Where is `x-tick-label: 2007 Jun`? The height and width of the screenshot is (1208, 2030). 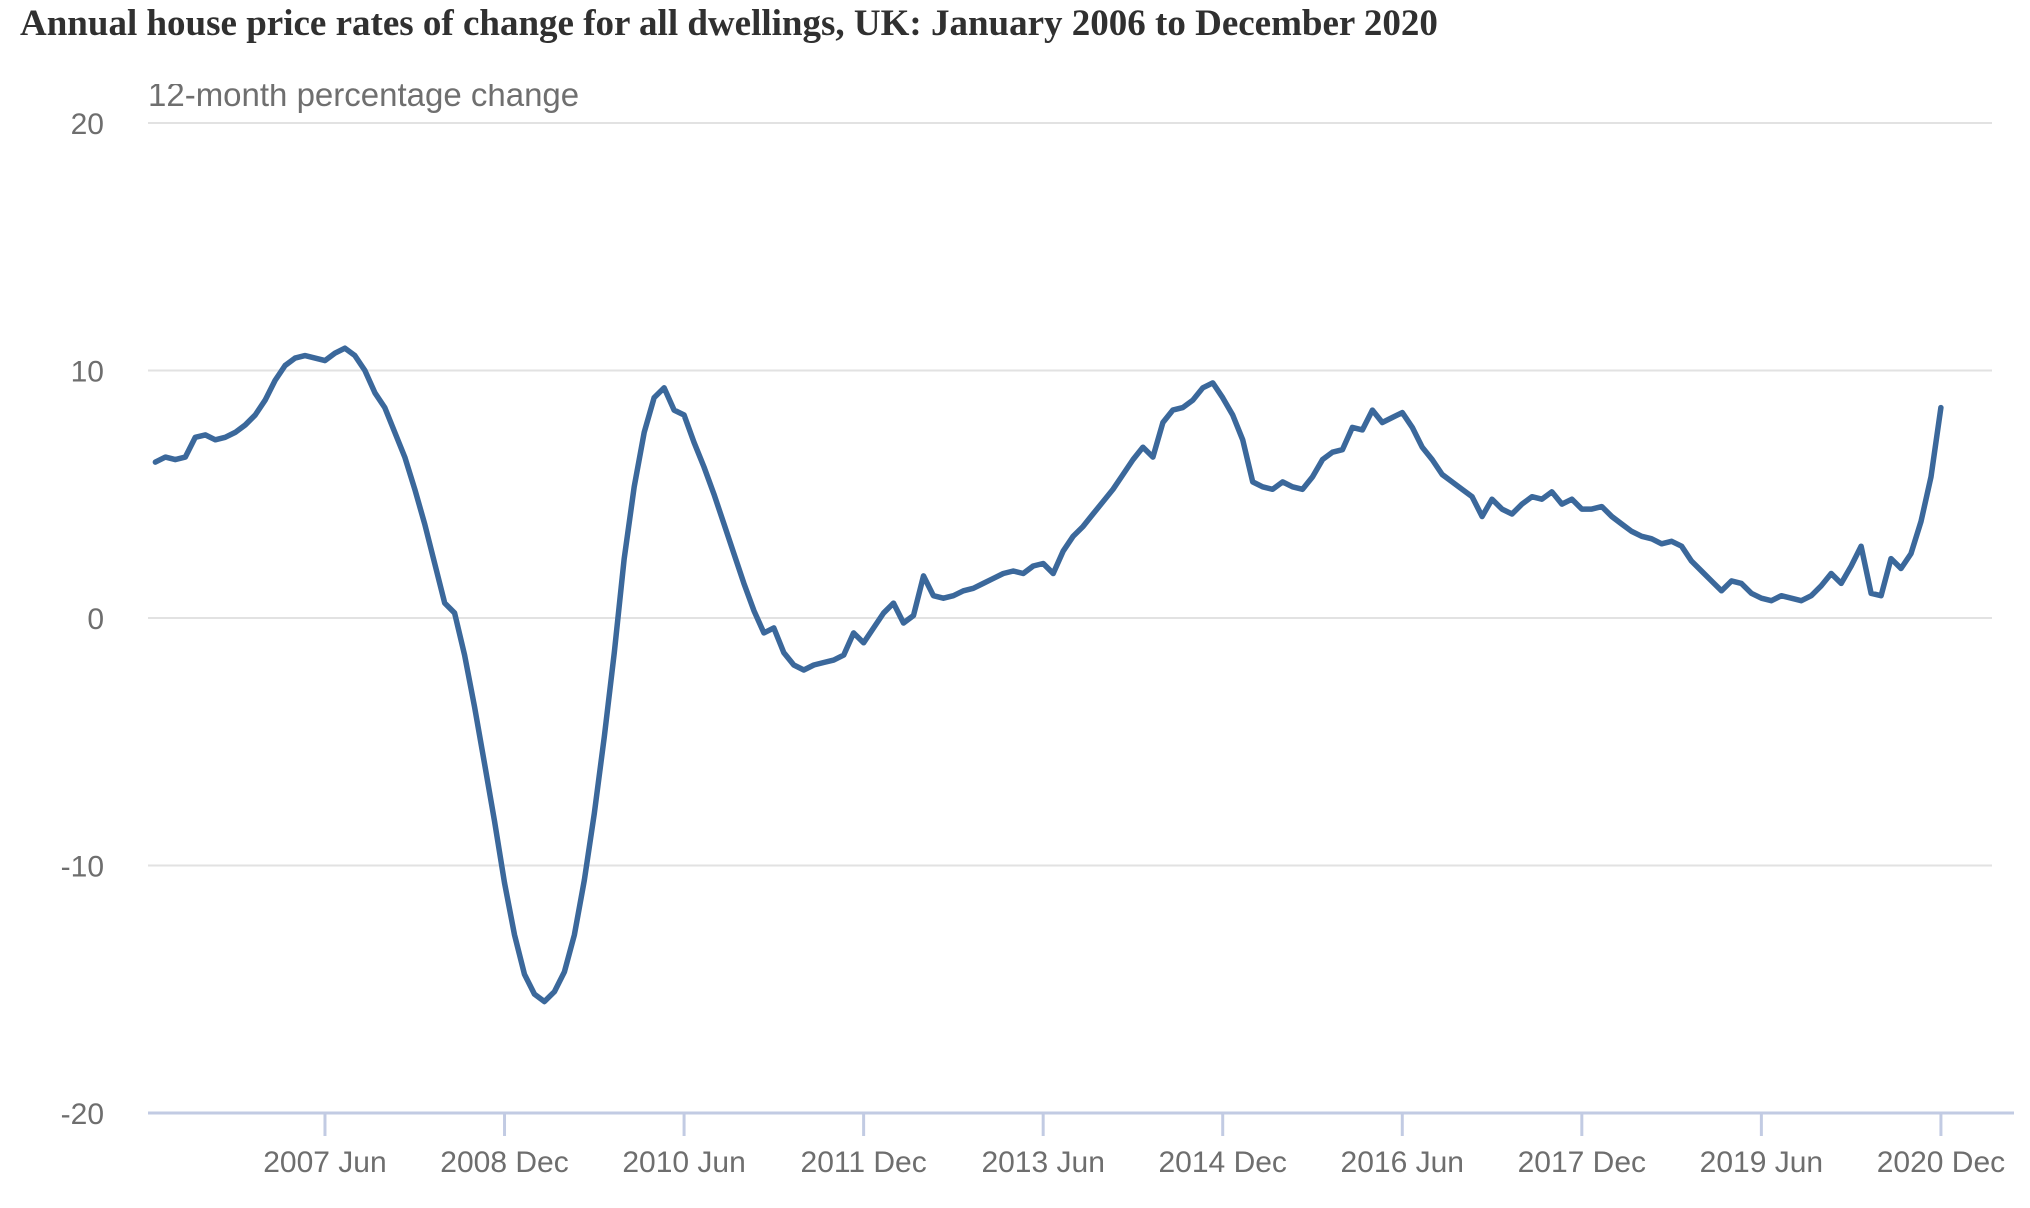
x-tick-label: 2007 Jun is located at coordinates (324, 1162).